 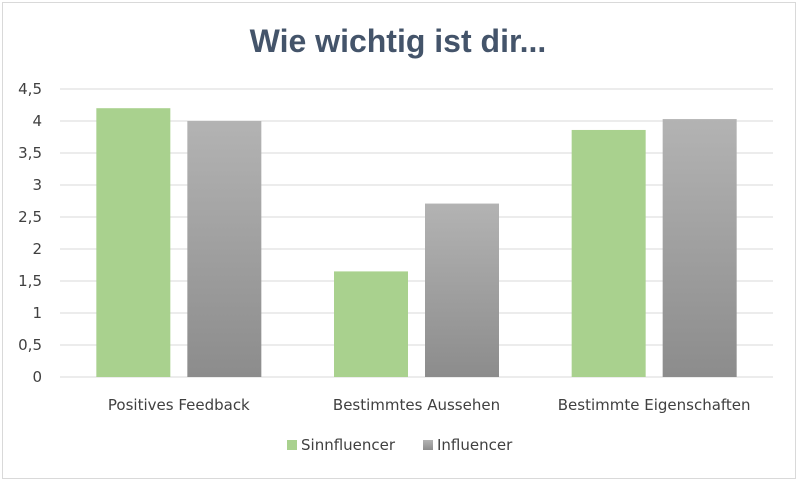 I want to click on category-label: Bestimmte Eigenschaften, so click(x=654, y=405).